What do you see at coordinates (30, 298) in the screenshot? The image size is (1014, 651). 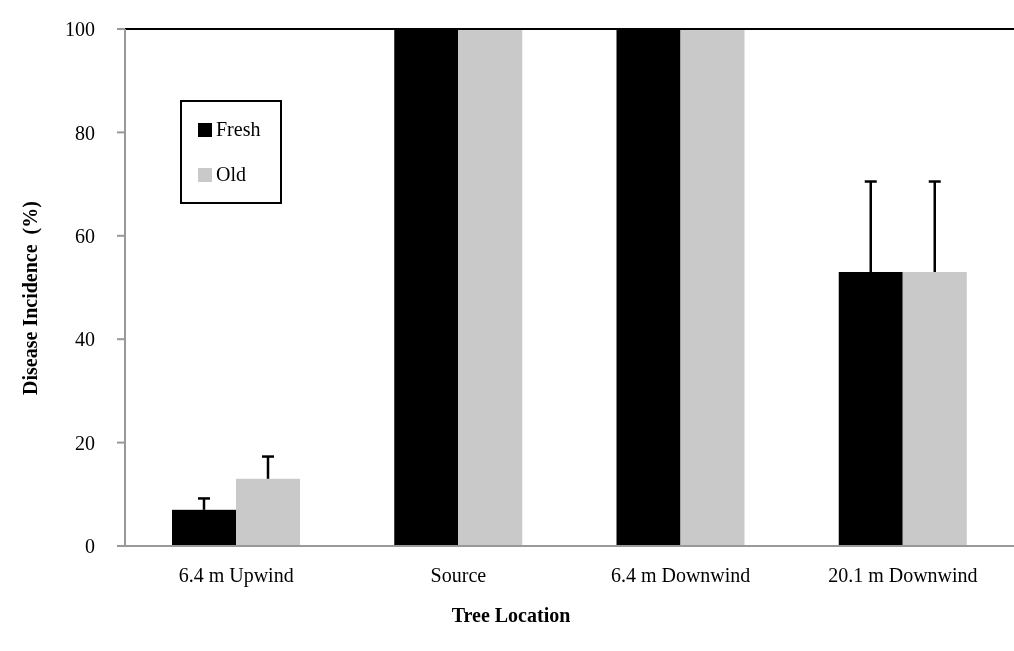 I see `y-axis-title: Disease Incidence (%)` at bounding box center [30, 298].